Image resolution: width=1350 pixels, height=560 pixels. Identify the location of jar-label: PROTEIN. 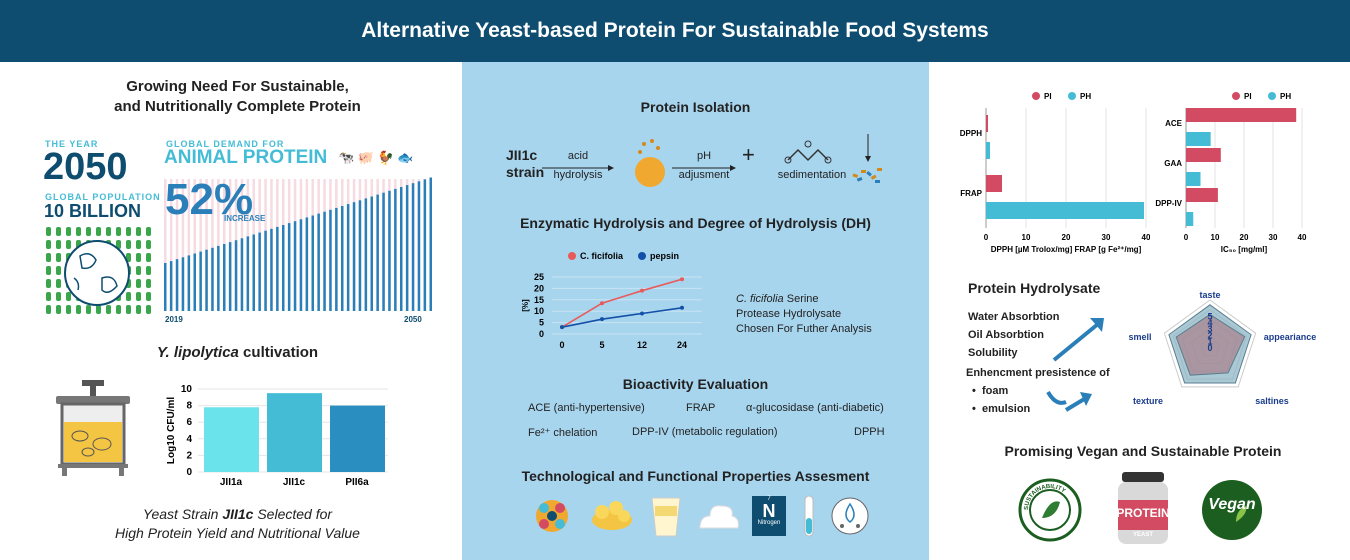
(1143, 513).